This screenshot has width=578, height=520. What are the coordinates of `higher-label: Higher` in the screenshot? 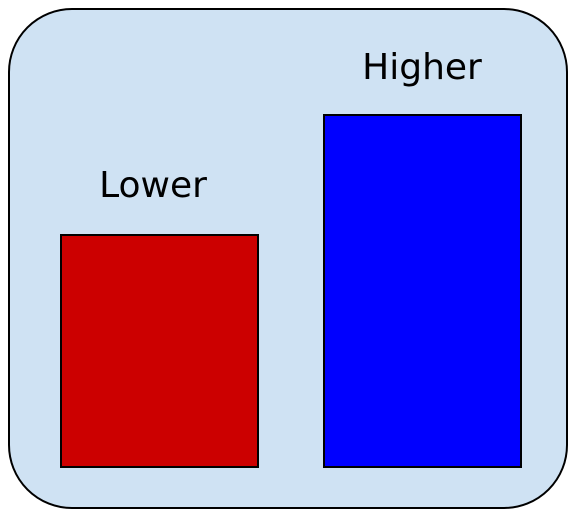 It's located at (422, 67).